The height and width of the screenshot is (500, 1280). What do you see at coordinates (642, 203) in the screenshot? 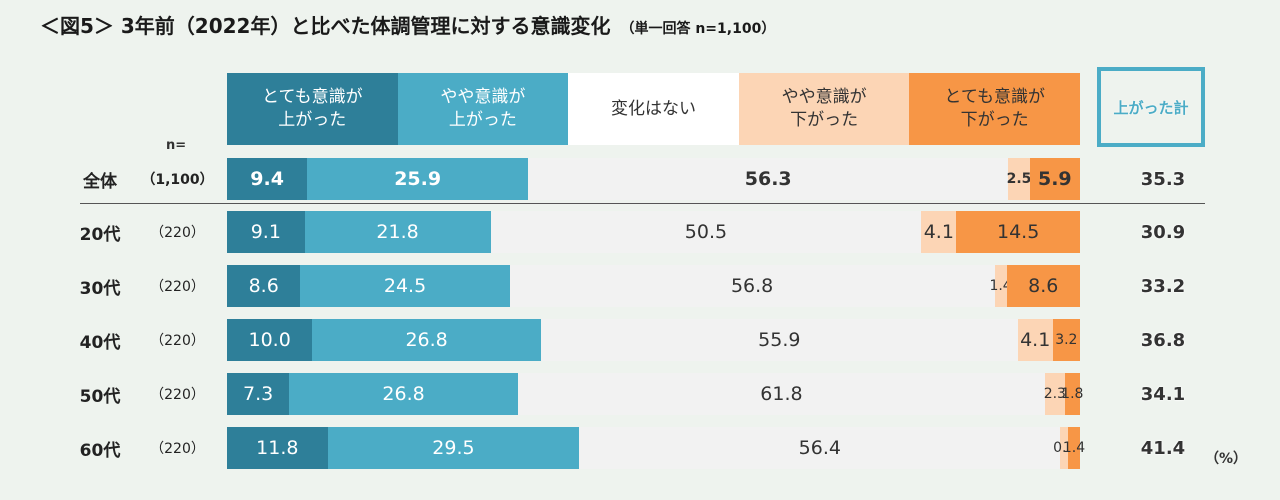
I see `separator` at bounding box center [642, 203].